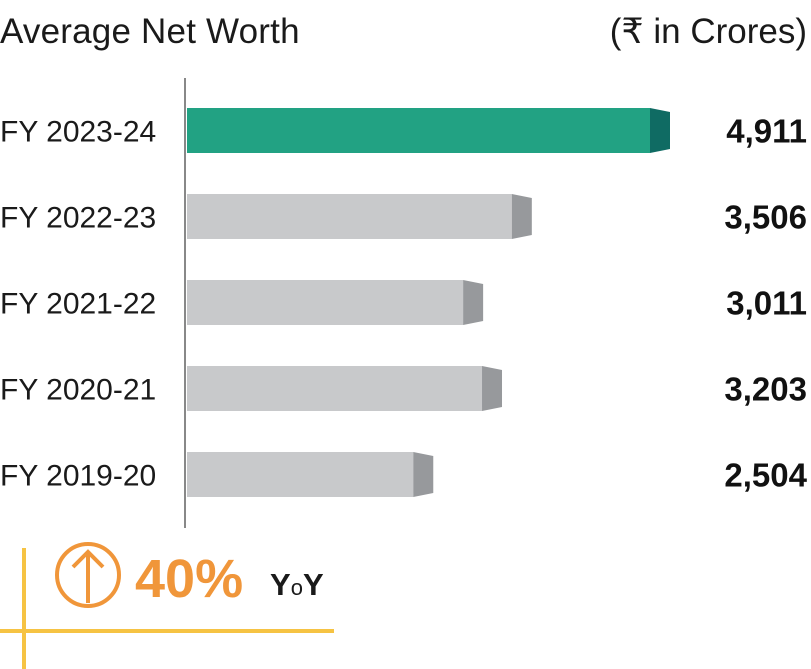  What do you see at coordinates (708, 31) in the screenshot?
I see `unit-label: (₹ in Crores)` at bounding box center [708, 31].